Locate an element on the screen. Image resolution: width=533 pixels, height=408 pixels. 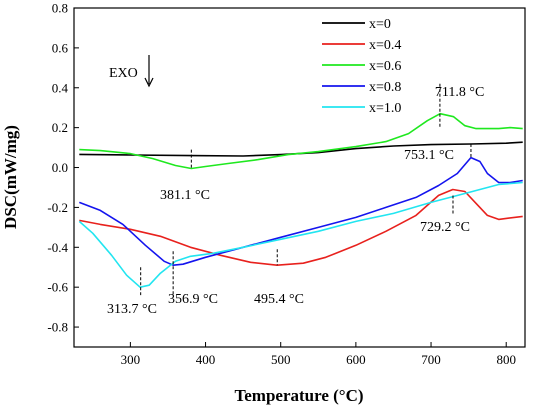
y-tick-label: 0.0 is located at coordinates (60, 167).